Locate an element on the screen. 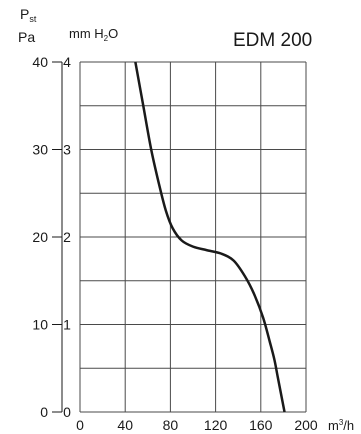 This screenshot has width=361, height=434. y-mm-tick-label: 2 is located at coordinates (67, 237).